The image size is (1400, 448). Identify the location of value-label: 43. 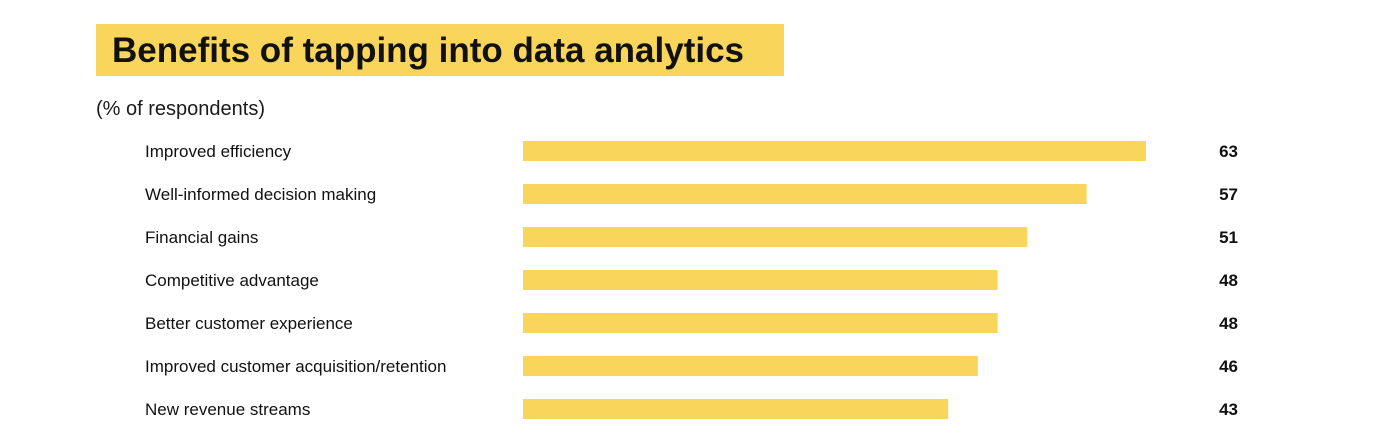
(1228, 409).